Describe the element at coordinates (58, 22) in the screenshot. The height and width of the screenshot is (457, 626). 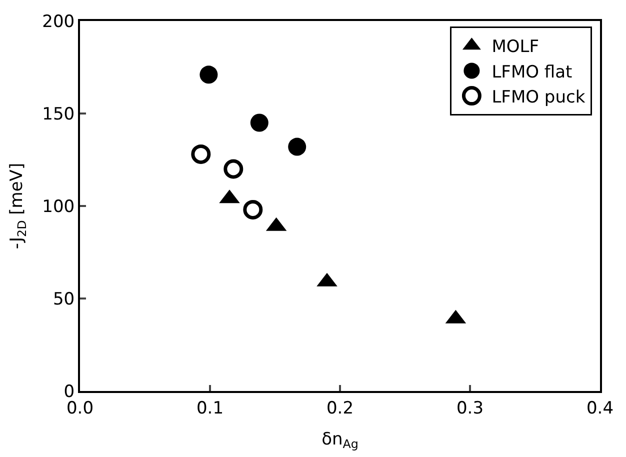
I see `y-tick-label: 200` at that location.